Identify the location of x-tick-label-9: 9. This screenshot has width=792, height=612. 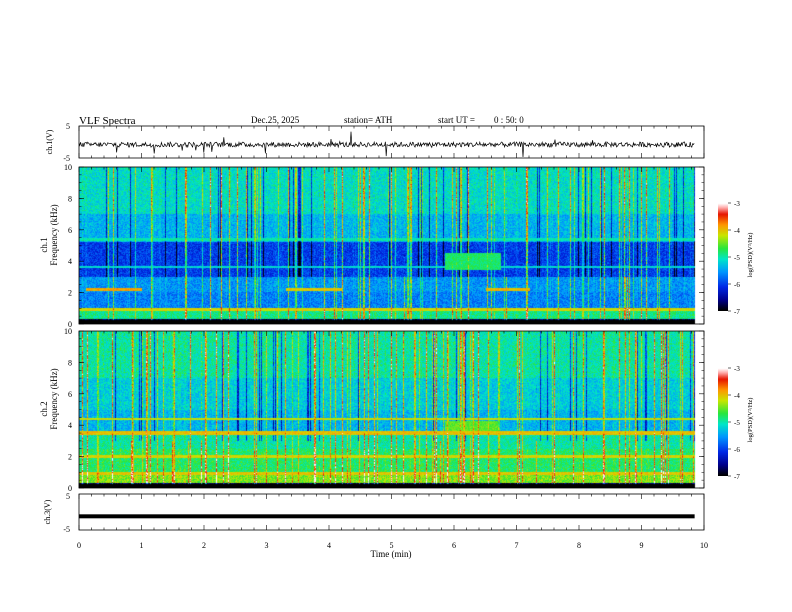
(642, 545).